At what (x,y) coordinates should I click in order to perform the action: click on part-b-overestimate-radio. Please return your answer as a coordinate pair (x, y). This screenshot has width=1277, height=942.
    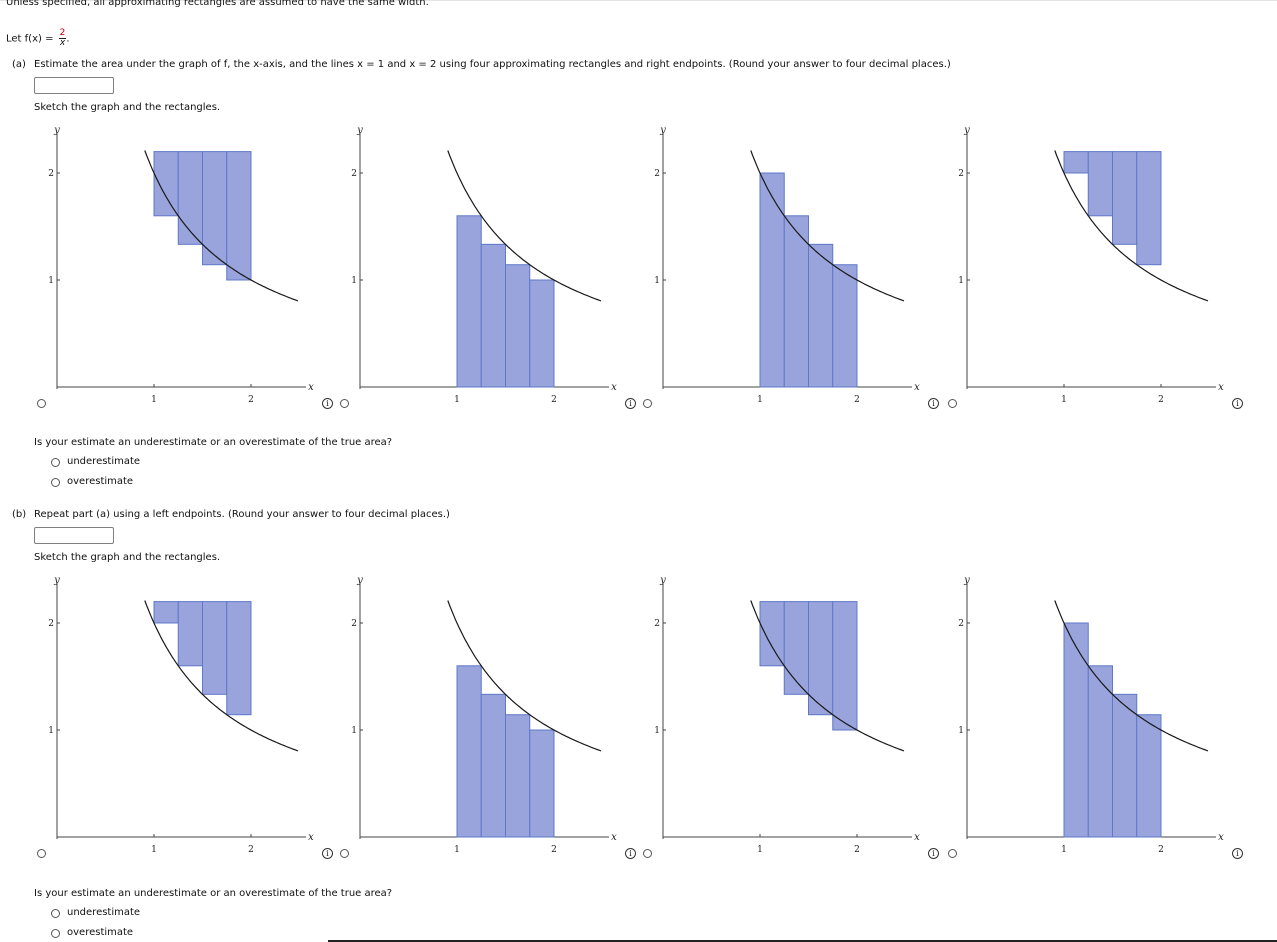
    Looking at the image, I should click on (55, 933).